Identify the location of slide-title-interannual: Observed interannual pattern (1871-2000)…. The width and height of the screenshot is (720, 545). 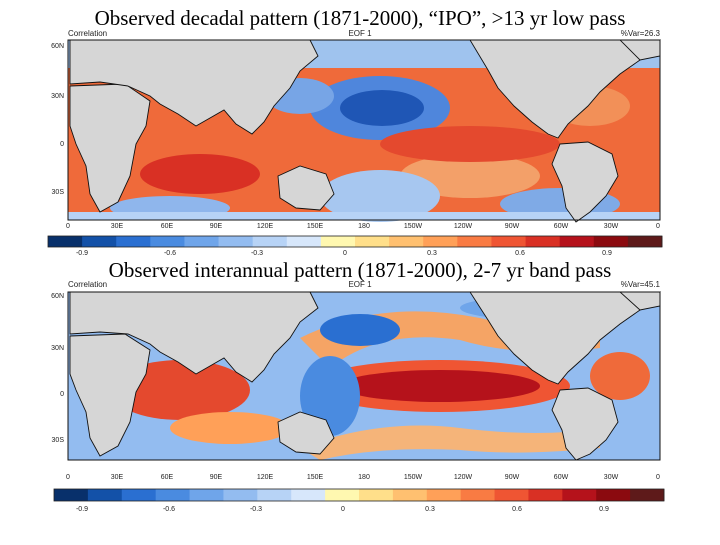
(360, 270).